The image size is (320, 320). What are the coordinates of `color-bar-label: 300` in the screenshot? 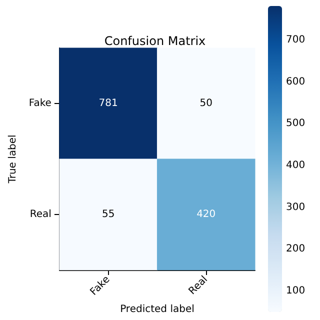 It's located at (296, 207).